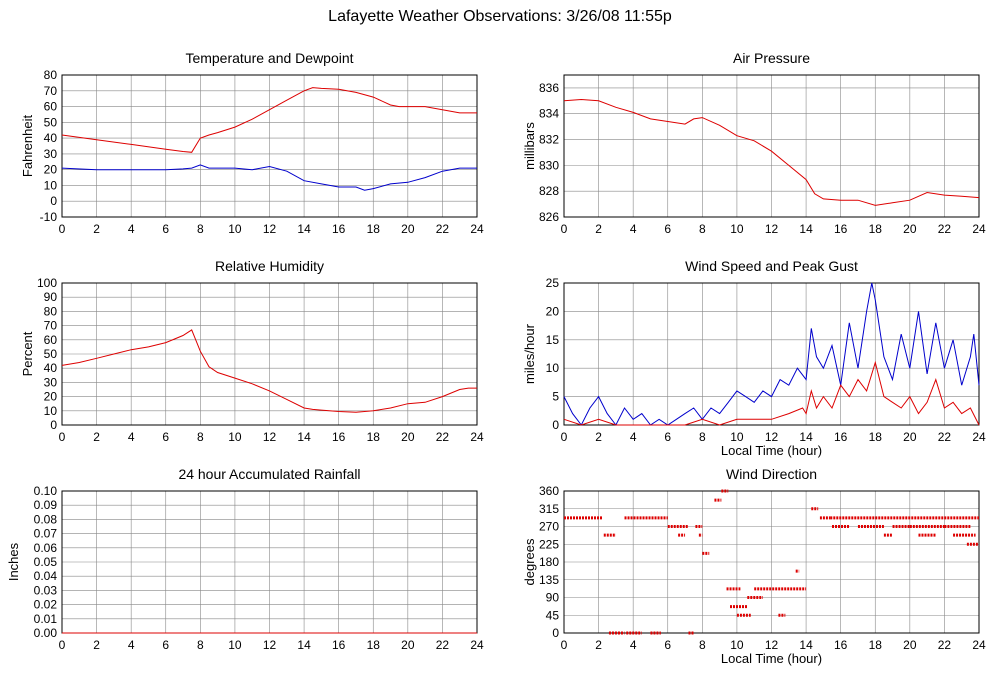 The height and width of the screenshot is (680, 1000). What do you see at coordinates (269, 120) in the screenshot?
I see `temp-series-red` at bounding box center [269, 120].